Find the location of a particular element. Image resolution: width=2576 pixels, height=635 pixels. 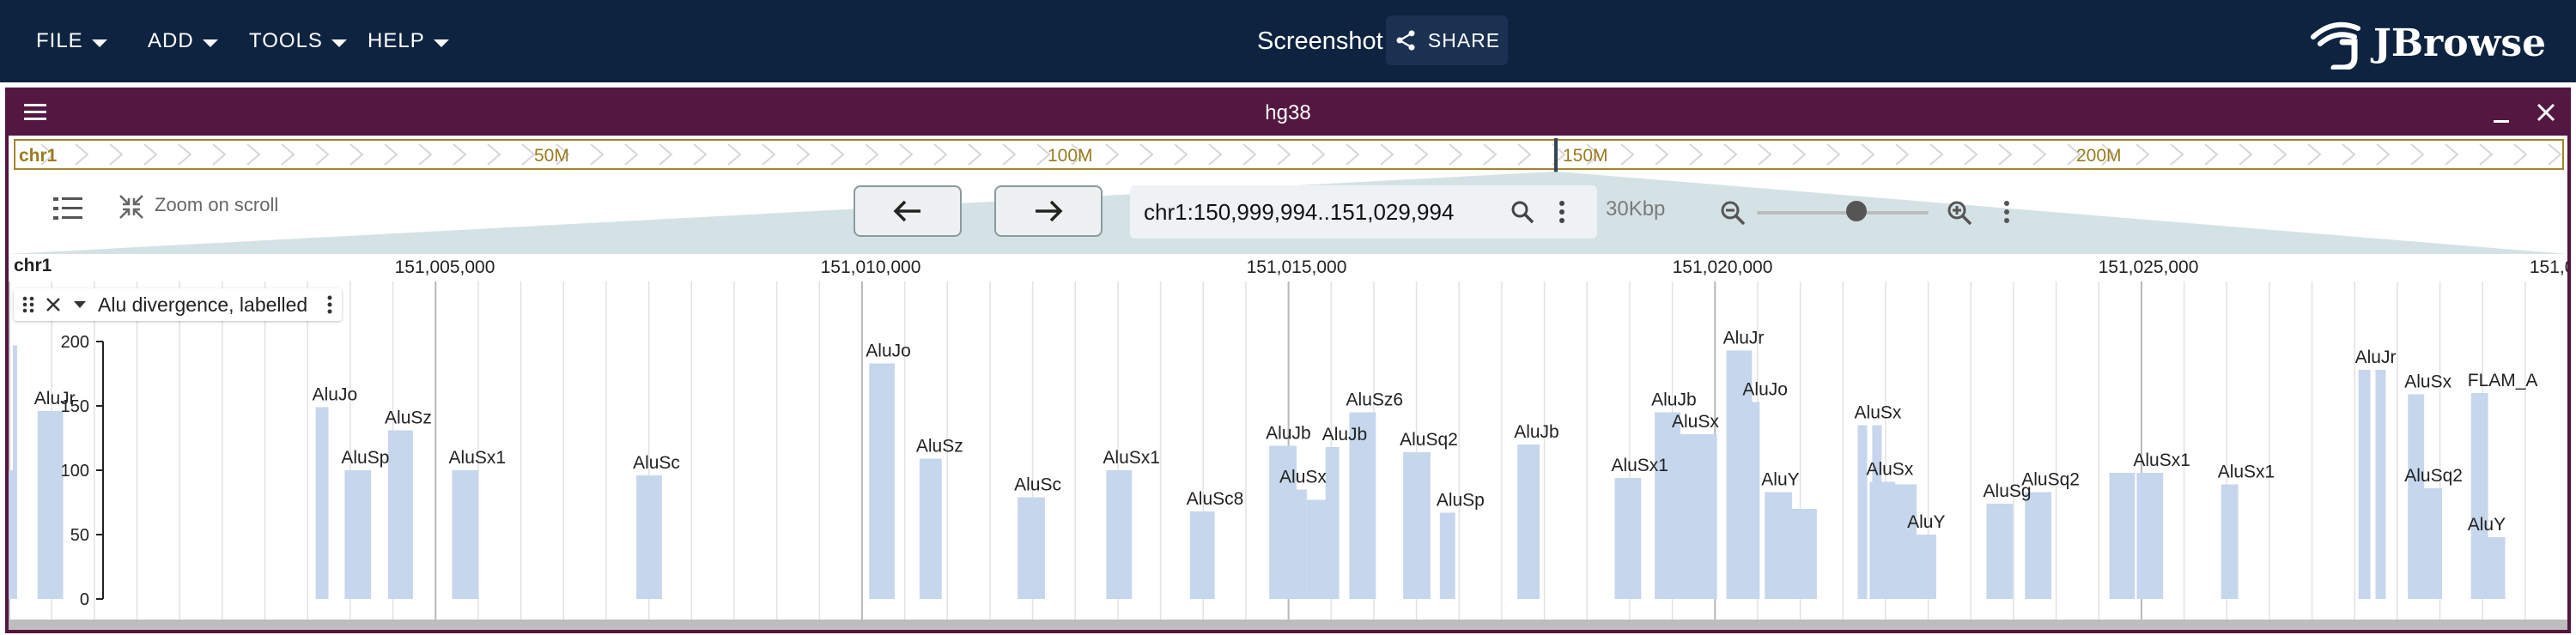

ruler-tick-label: 151,025,000 is located at coordinates (2148, 267).